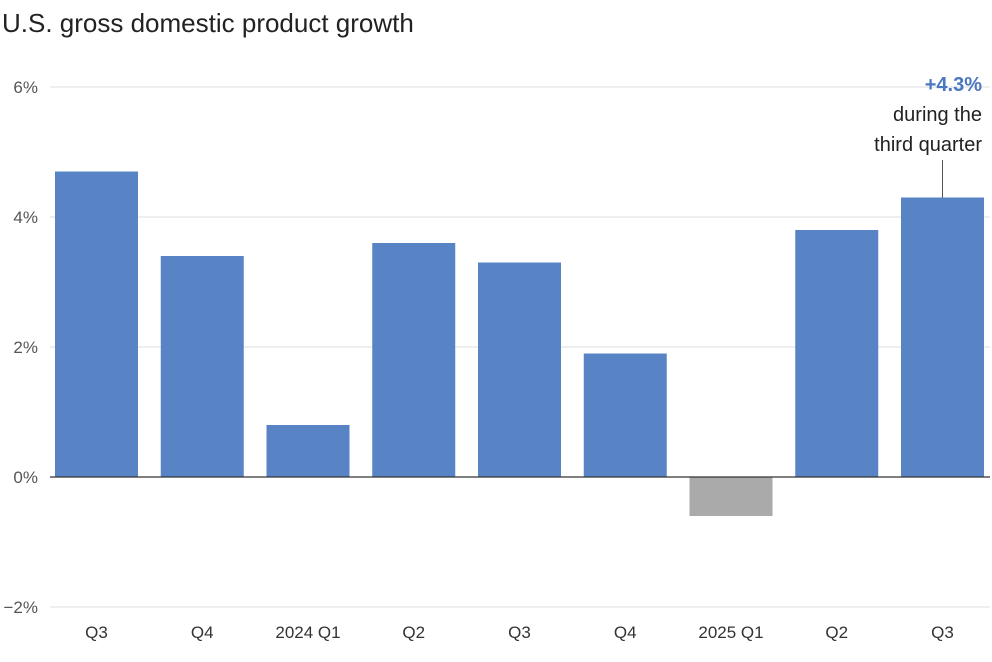  Describe the element at coordinates (25, 87) in the screenshot. I see `y-tick-label: 6%` at that location.